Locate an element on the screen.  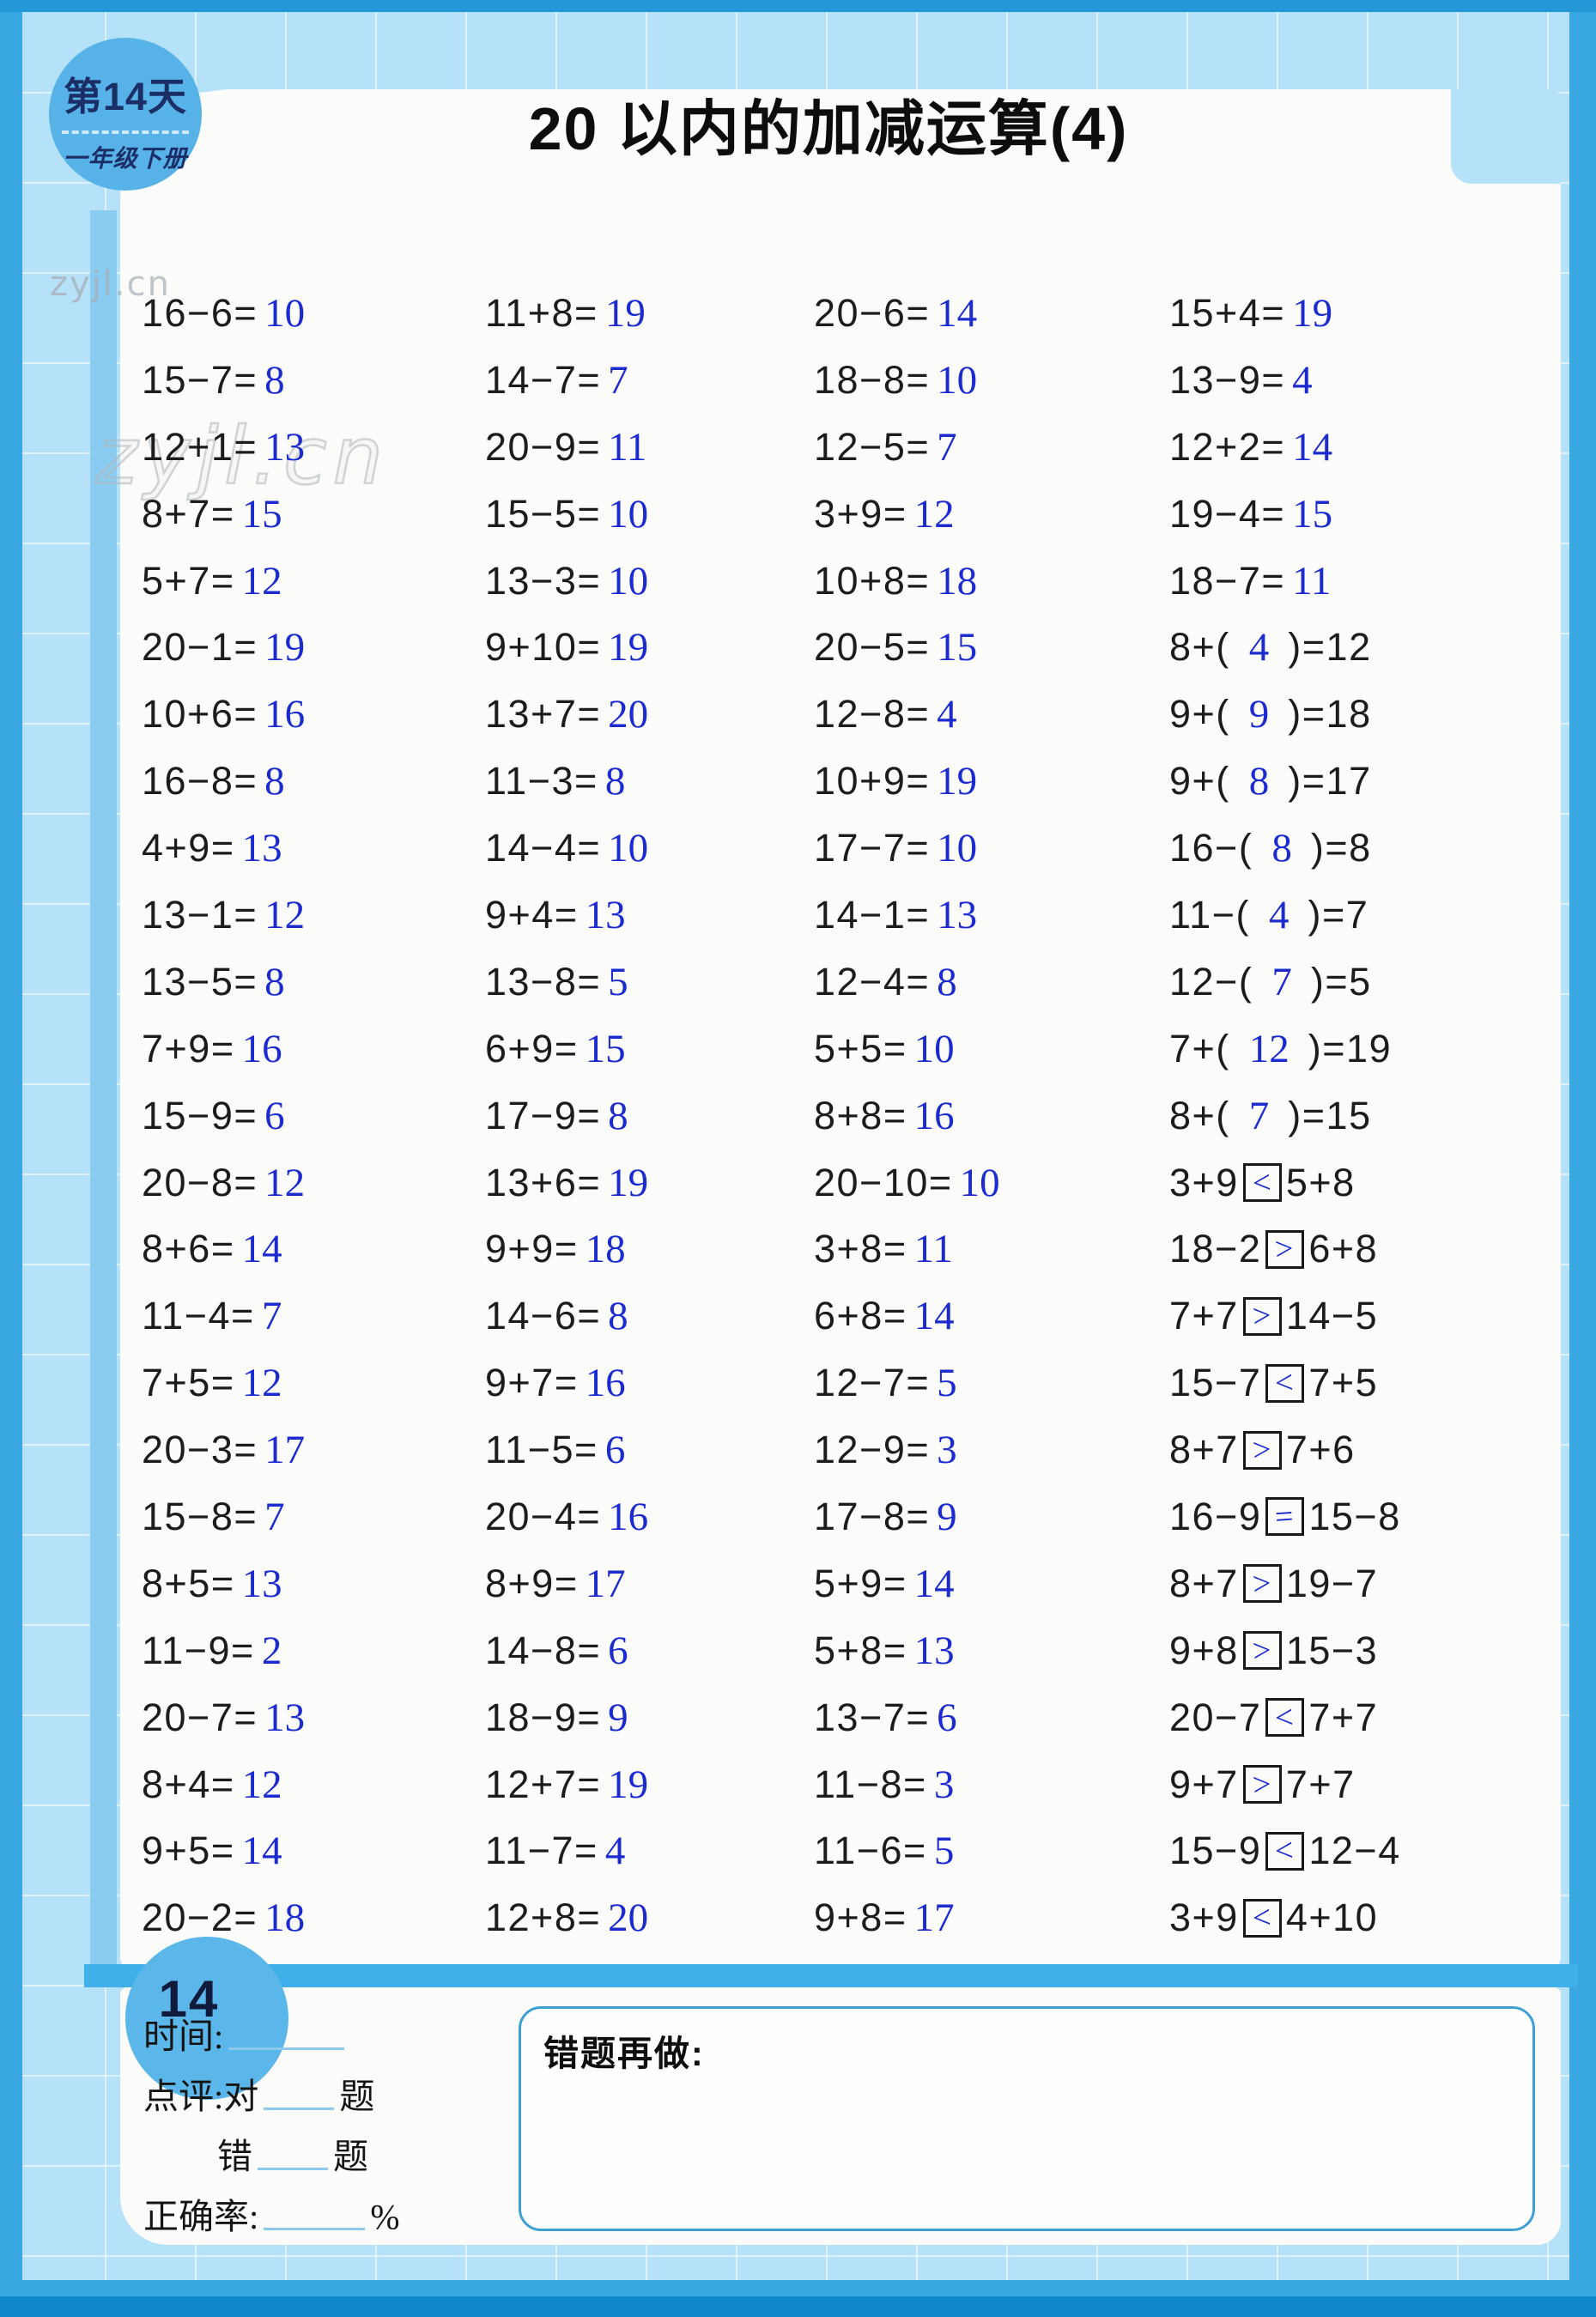
equation-text: 15−9 is located at coordinates (1215, 1851).